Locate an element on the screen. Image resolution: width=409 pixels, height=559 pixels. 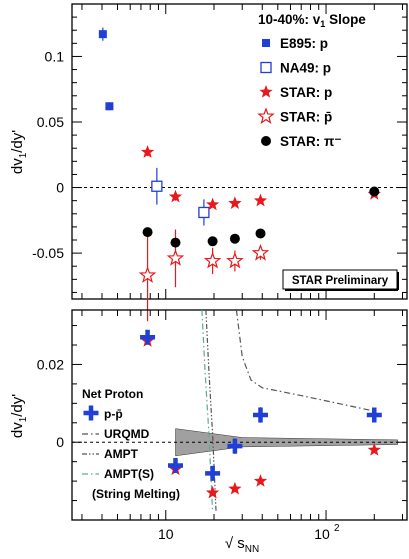
series-square-open is located at coordinates (180, 196).